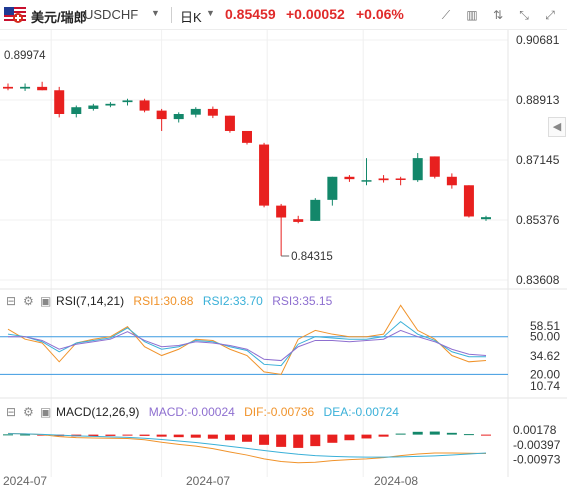 This screenshot has height=492, width=567. What do you see at coordinates (538, 220) in the screenshot?
I see `price-axis-label: 0.85376` at bounding box center [538, 220].